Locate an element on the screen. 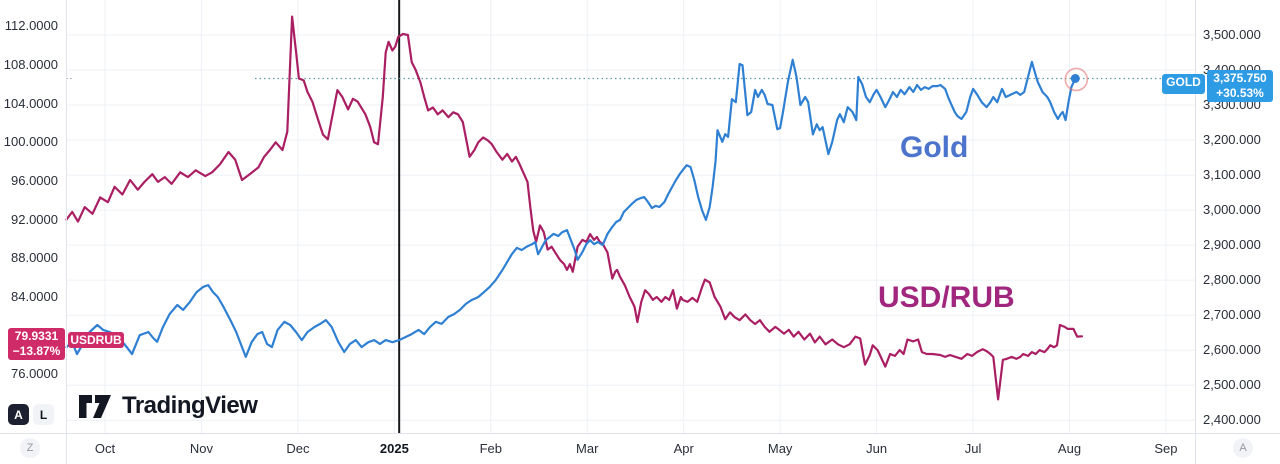 Image resolution: width=1280 pixels, height=464 pixels. gold-last-value-dot is located at coordinates (1075, 78).